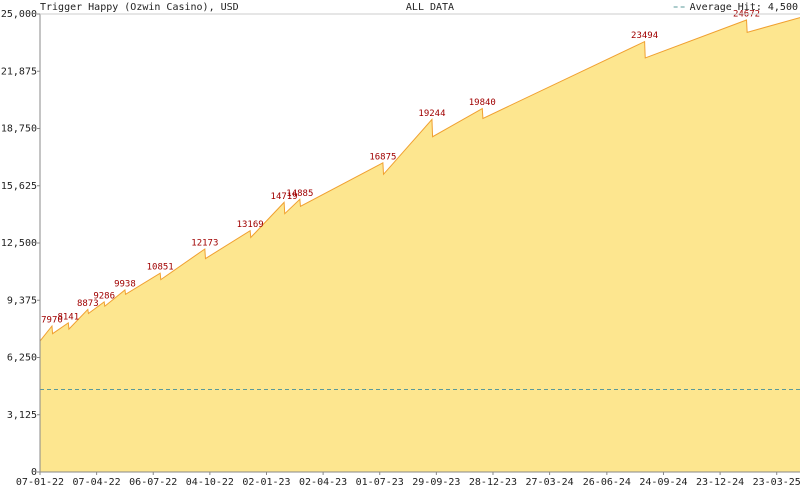 The image size is (800, 490). What do you see at coordinates (19, 14) in the screenshot?
I see `y-tick-label: 25,000` at bounding box center [19, 14].